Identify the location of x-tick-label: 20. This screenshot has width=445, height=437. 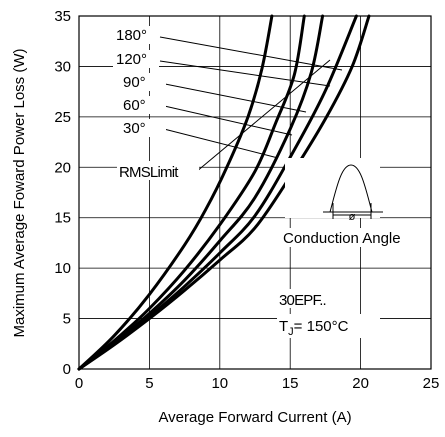
(360, 383).